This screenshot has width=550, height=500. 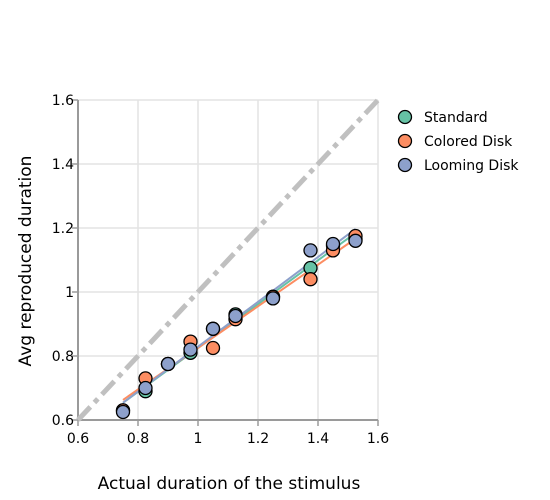 What do you see at coordinates (456, 118) in the screenshot?
I see `legend-label: Standard` at bounding box center [456, 118].